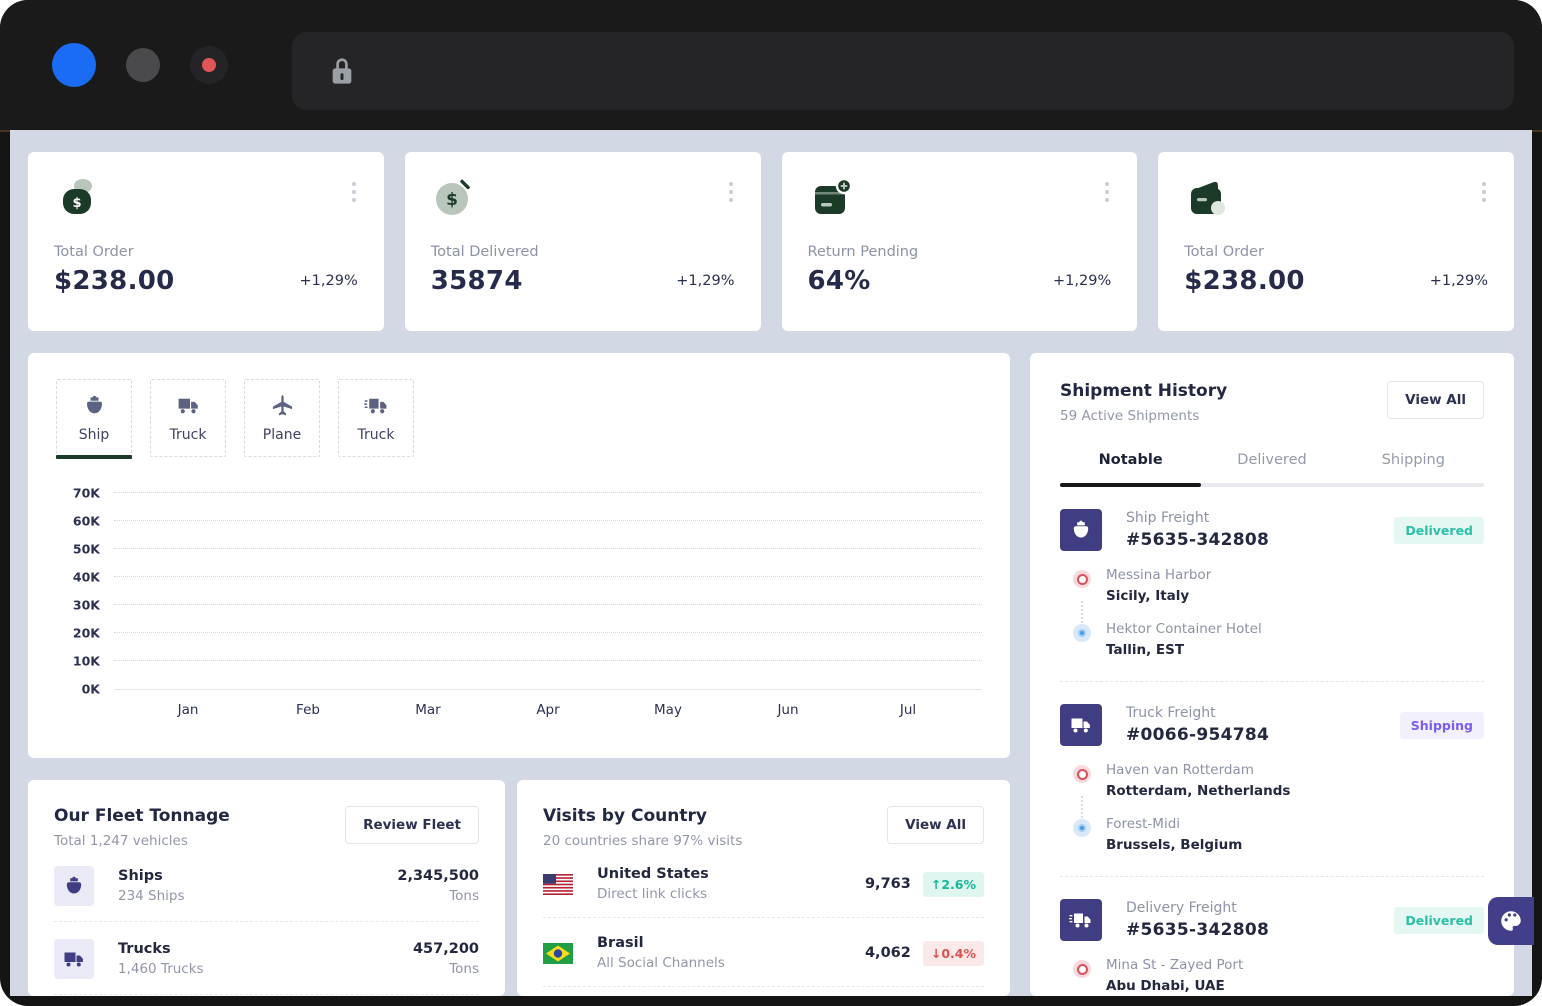  I want to click on tab-truck-2: Truck, so click(376, 418).